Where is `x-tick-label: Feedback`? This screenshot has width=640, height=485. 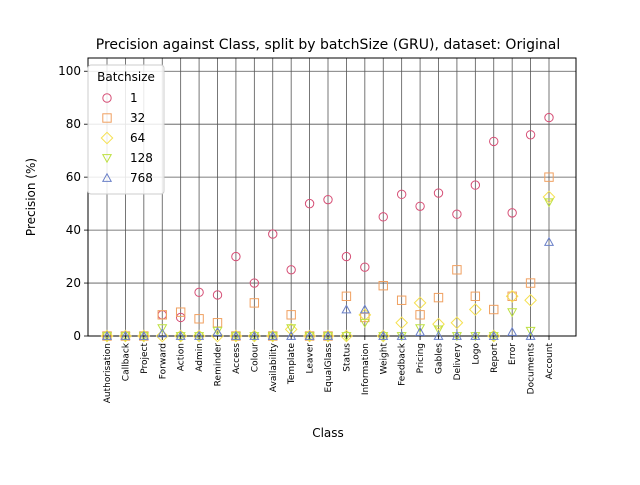
x-tick-label: Feedback is located at coordinates (403, 364).